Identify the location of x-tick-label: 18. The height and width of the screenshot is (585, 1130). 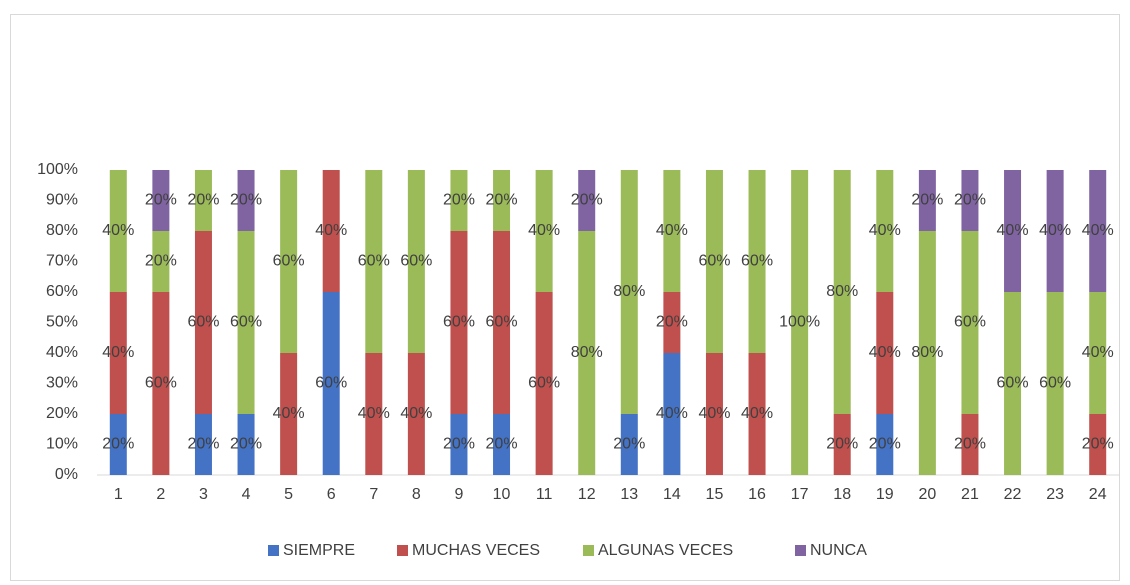
(842, 494).